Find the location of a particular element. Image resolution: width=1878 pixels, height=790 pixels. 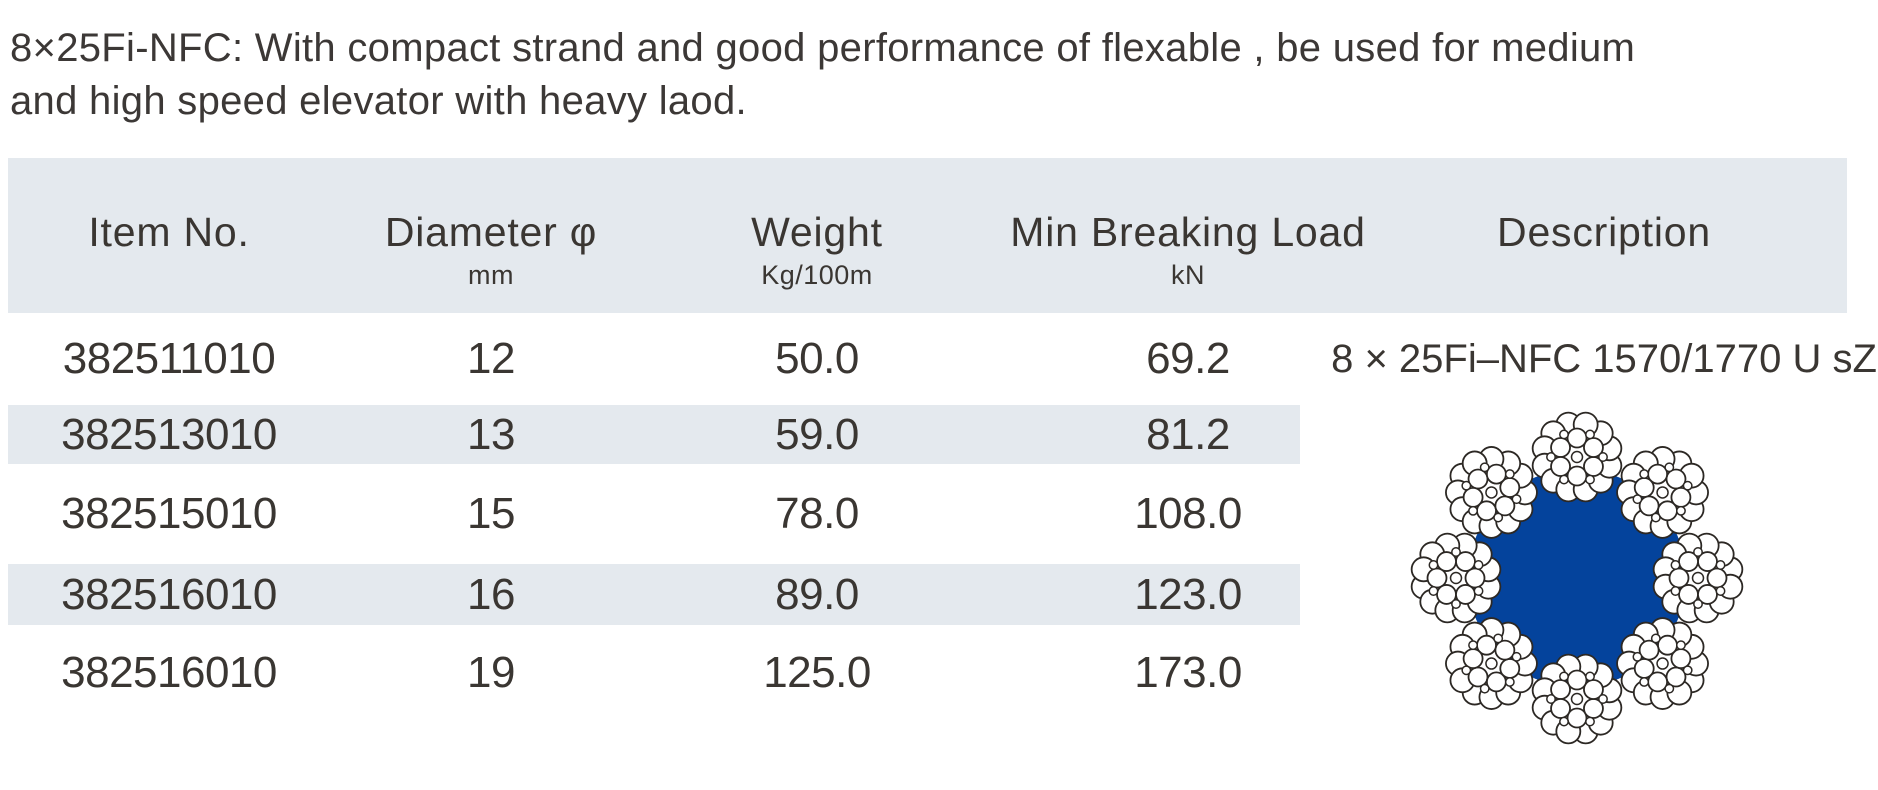

column-label: Description is located at coordinates (1604, 232).